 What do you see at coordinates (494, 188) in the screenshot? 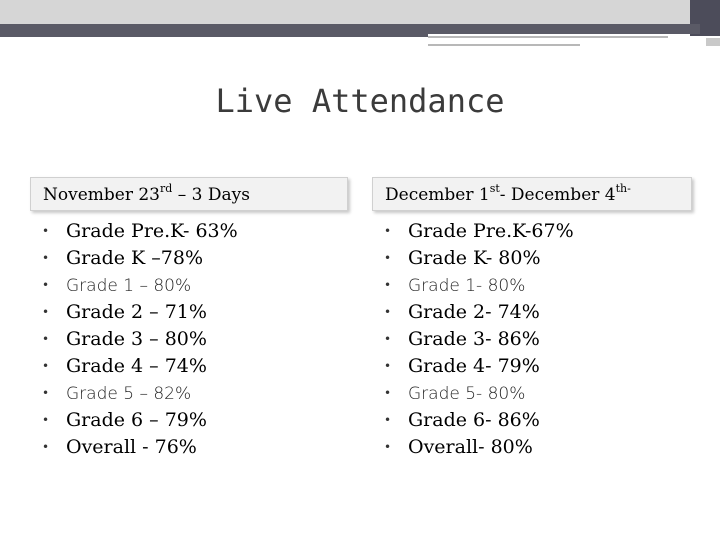
I see `right-heading-sup: st` at bounding box center [494, 188].